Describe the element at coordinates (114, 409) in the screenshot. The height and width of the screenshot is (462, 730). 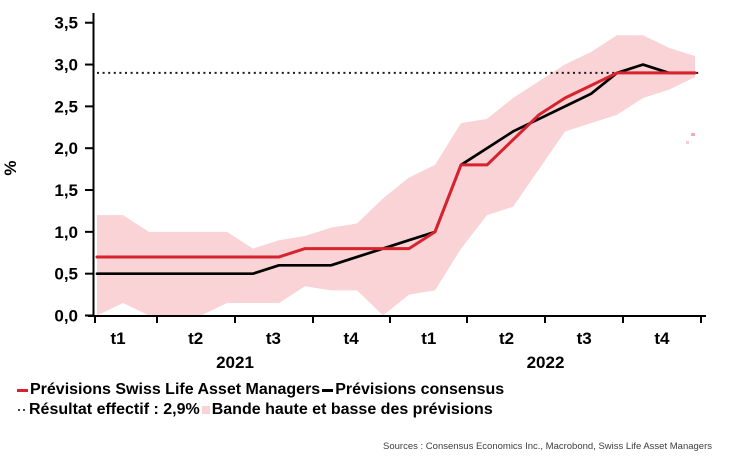
I see `legend-label-effective-result: Résultat effectif : 2,9%` at that location.